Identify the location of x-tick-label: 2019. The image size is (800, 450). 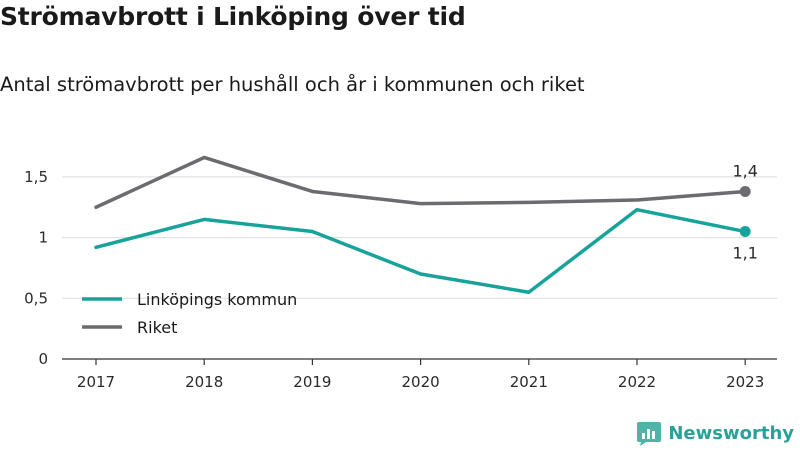
(312, 382).